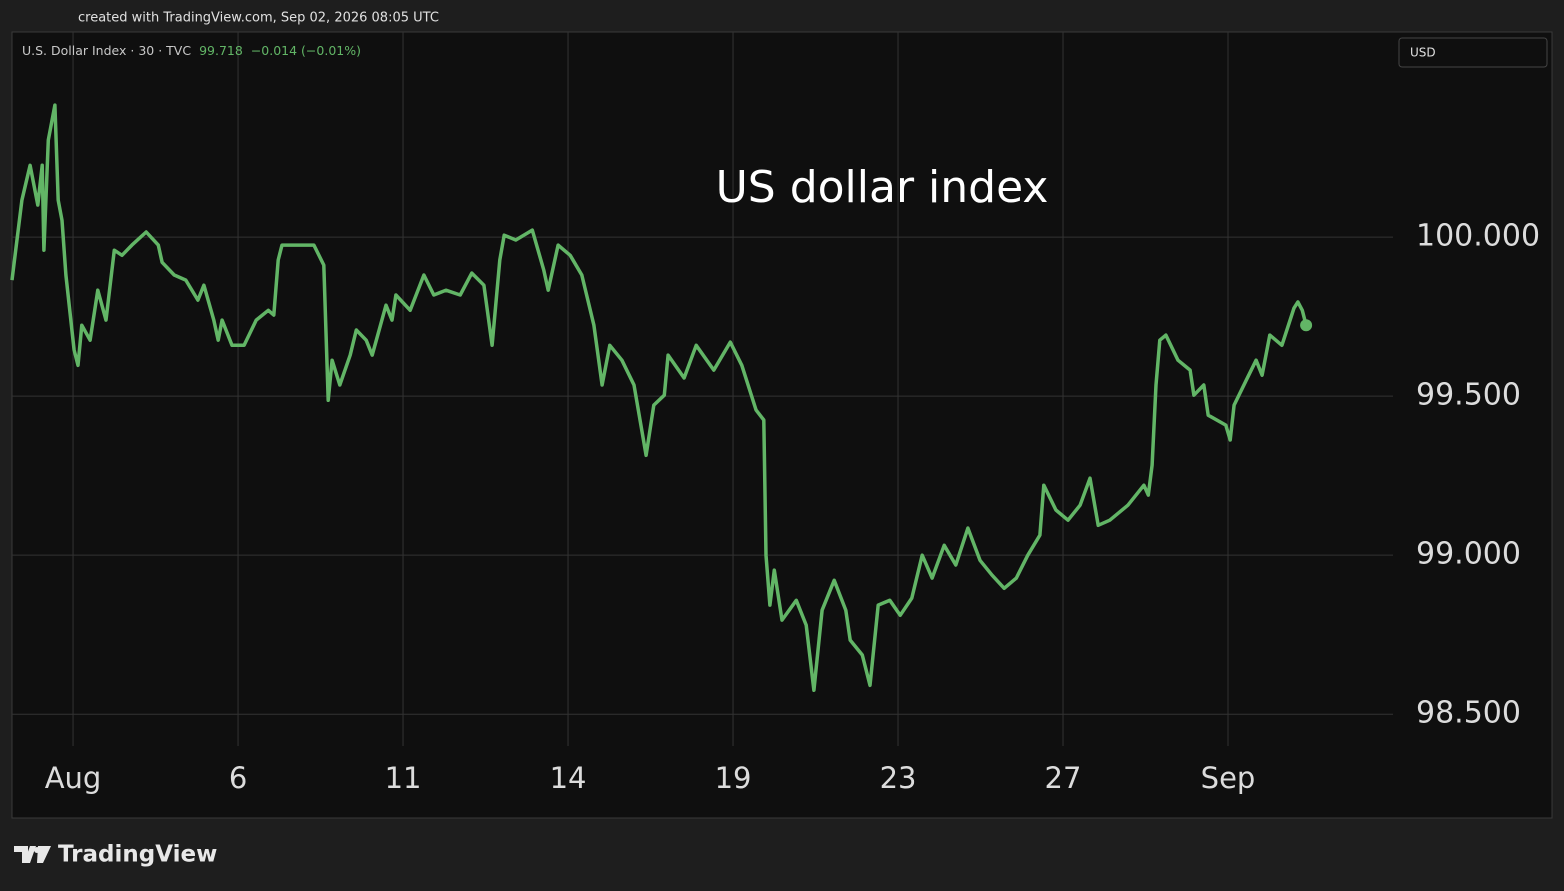 Image resolution: width=1564 pixels, height=891 pixels. What do you see at coordinates (137, 855) in the screenshot?
I see `brand: TradingView` at bounding box center [137, 855].